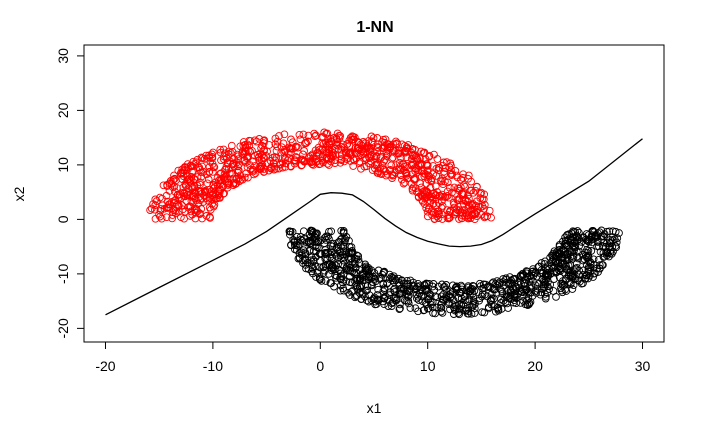 The height and width of the screenshot is (427, 710). Describe the element at coordinates (63, 219) in the screenshot. I see `y-tick-label: 0` at that location.